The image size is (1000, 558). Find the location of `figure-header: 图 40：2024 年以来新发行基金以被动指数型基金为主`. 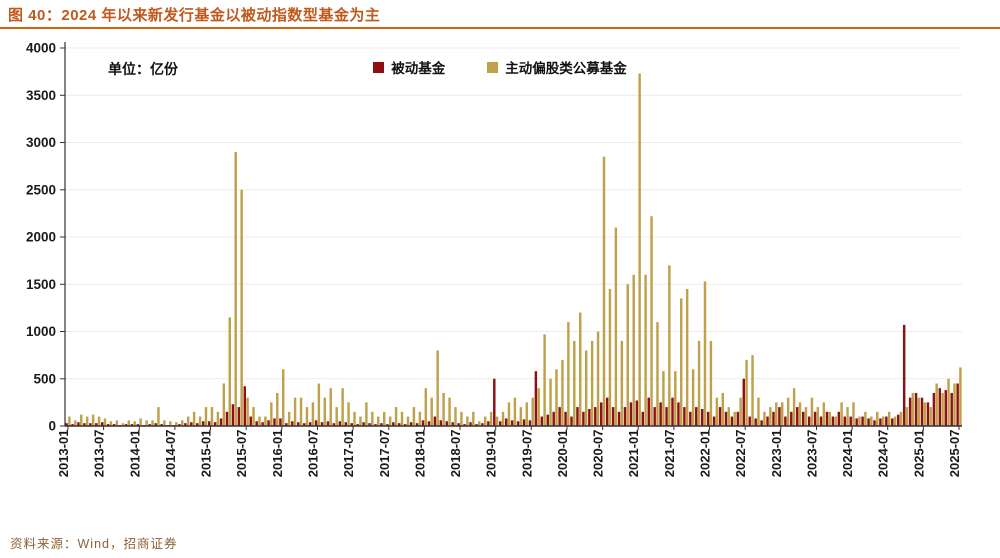

figure-header: 图 40：2024 年以来新发行基金以被动指数型基金为主 is located at coordinates (500, 14).